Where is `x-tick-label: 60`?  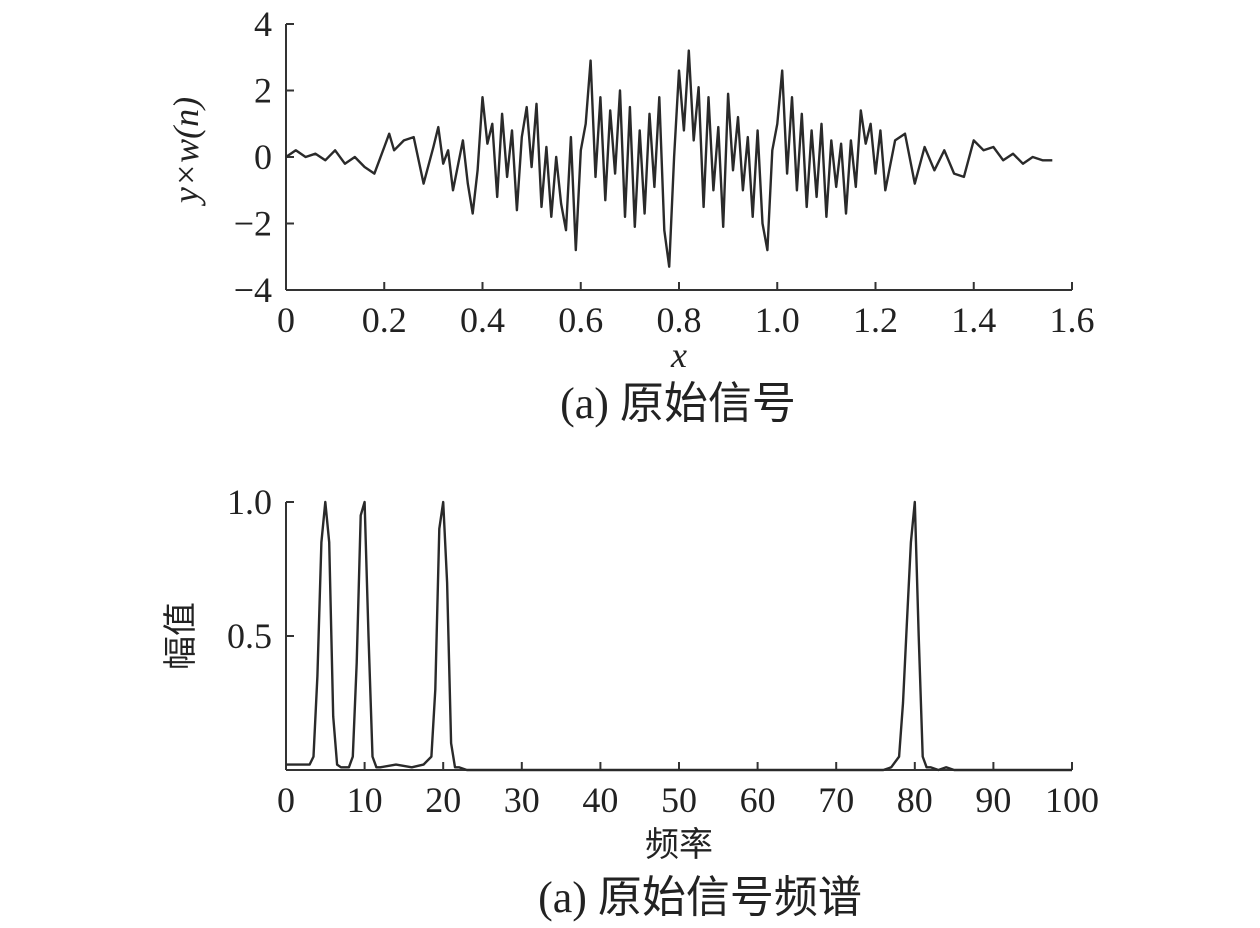
x-tick-label: 60 is located at coordinates (758, 800).